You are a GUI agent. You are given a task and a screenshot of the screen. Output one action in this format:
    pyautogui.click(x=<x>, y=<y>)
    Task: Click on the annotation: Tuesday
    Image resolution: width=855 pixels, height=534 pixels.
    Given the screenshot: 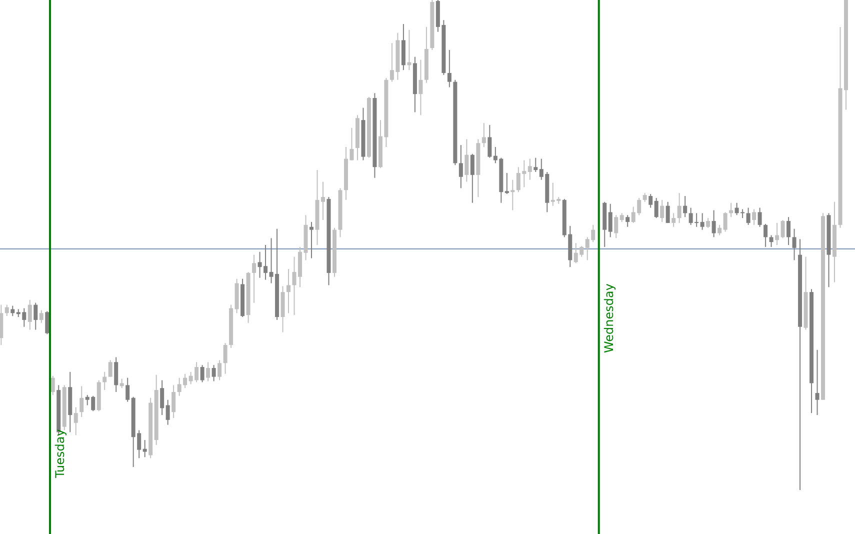 What is the action you would take?
    pyautogui.click(x=60, y=454)
    